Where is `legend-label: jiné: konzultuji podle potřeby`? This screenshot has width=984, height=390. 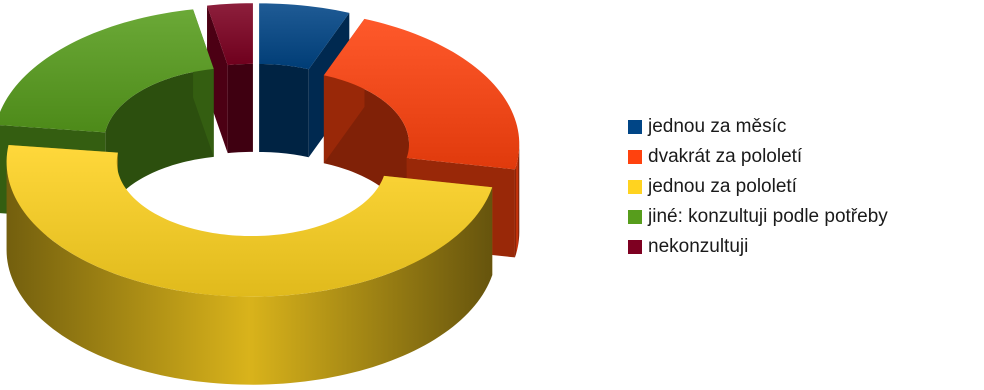
legend-label: jiné: konzultuji podle potřeby is located at coordinates (768, 217).